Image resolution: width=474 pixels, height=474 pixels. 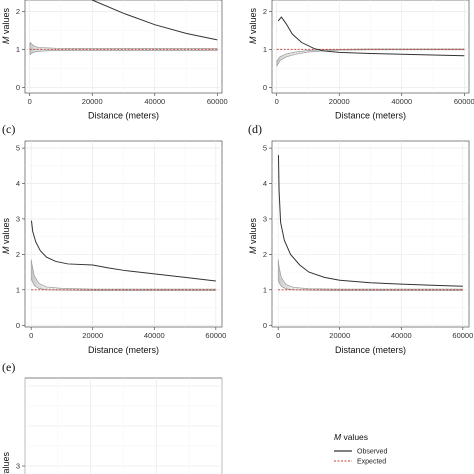 I want to click on series-lines-b, so click(x=370, y=36).